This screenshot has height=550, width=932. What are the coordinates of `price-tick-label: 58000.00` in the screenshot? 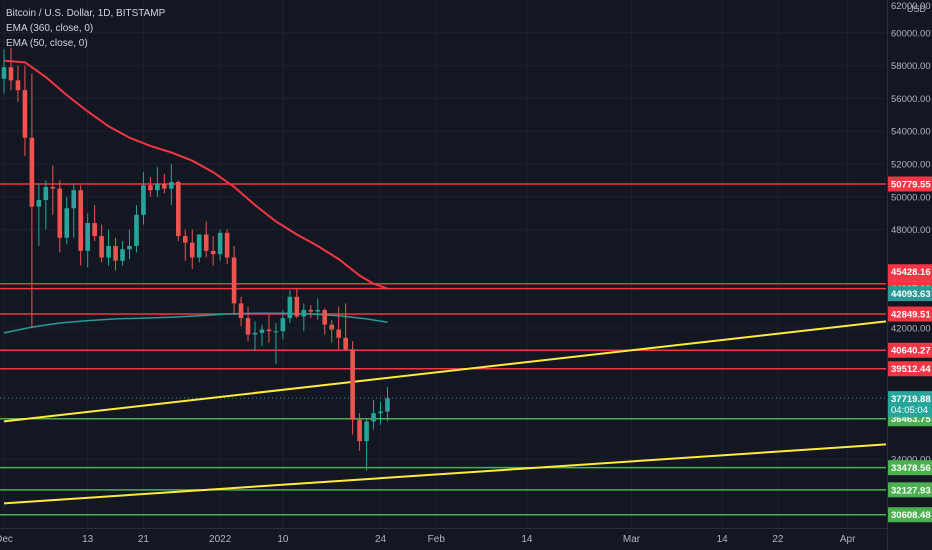 It's located at (911, 66).